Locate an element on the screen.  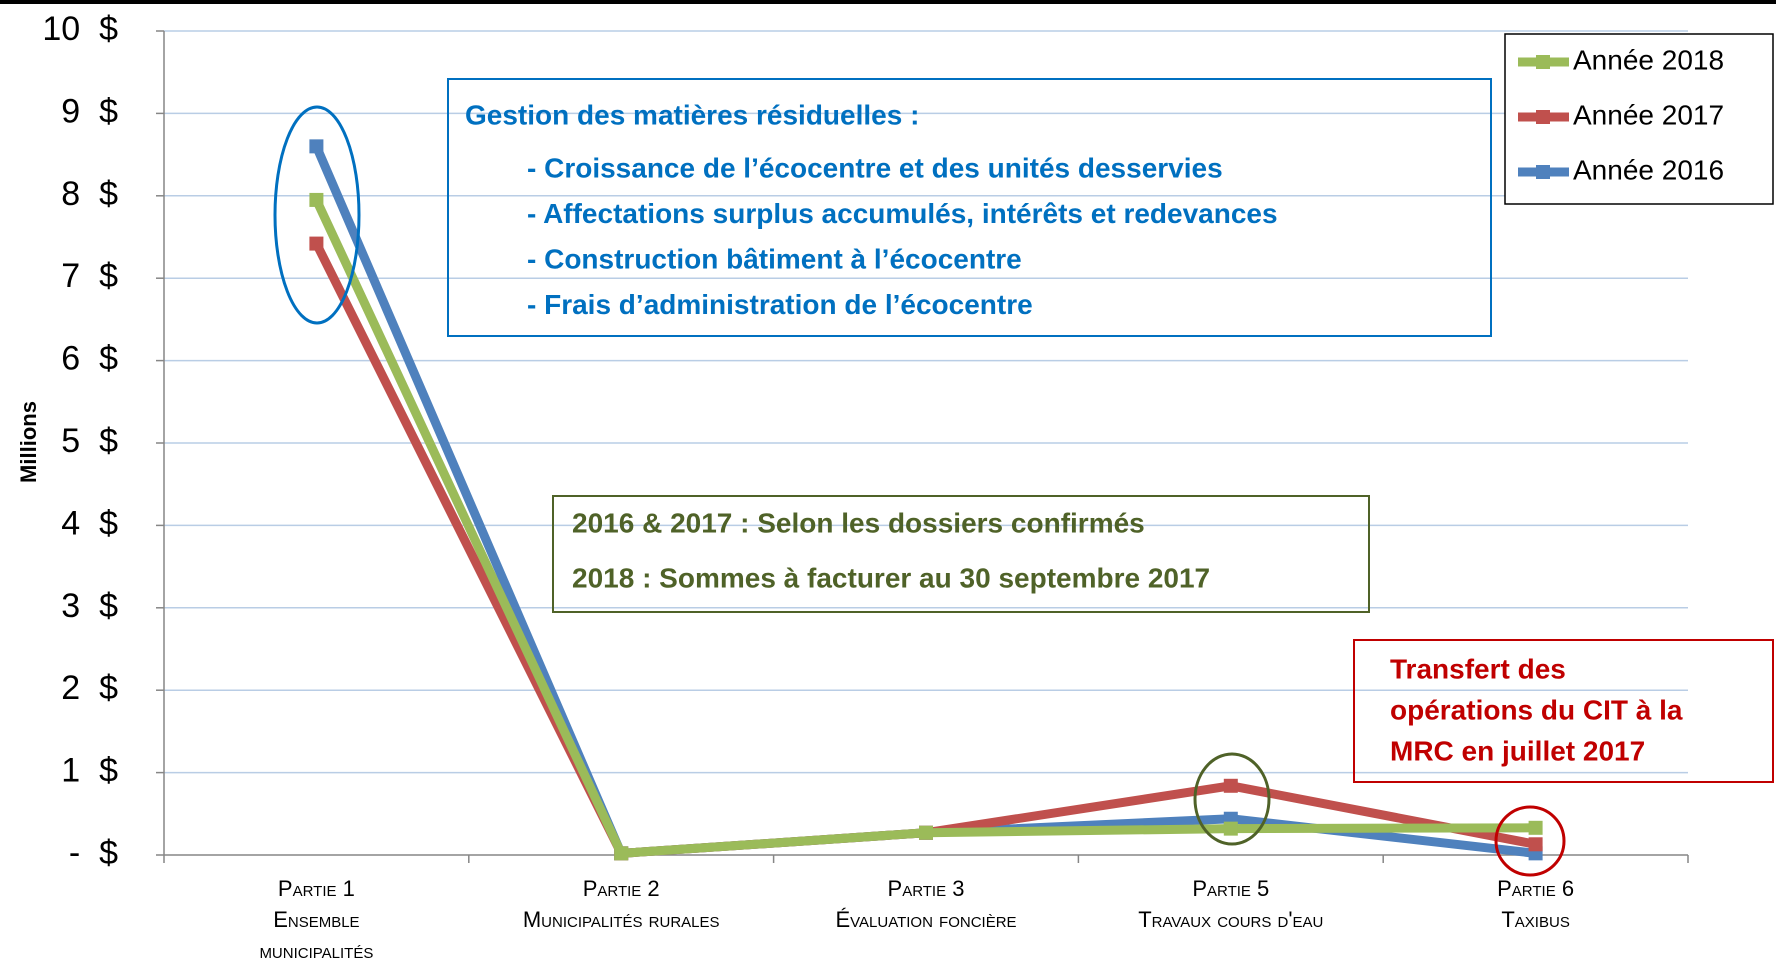
legend-label: Année 2017 is located at coordinates (1648, 114).